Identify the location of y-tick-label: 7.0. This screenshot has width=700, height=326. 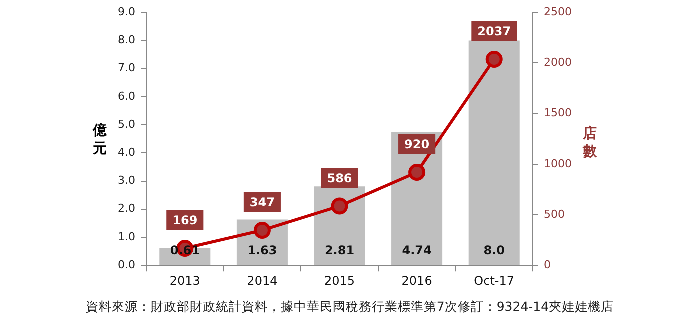
(127, 68).